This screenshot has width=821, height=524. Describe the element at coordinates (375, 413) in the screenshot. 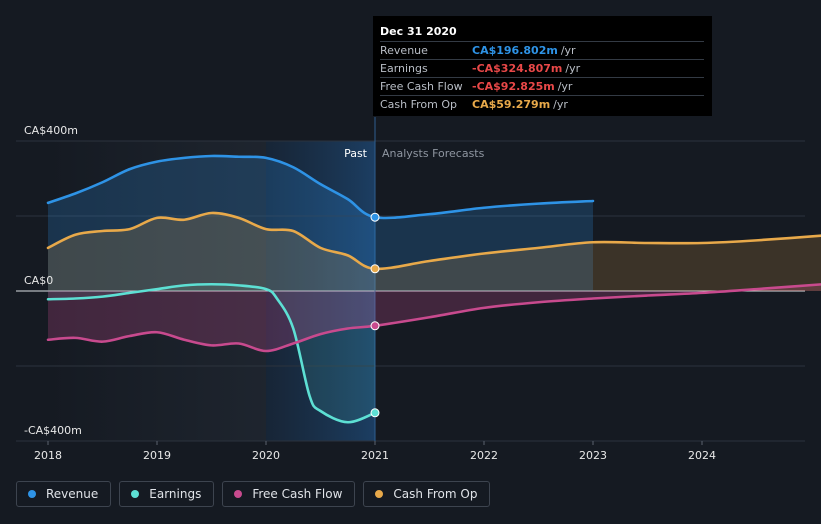

I see `earnings-marker` at that location.